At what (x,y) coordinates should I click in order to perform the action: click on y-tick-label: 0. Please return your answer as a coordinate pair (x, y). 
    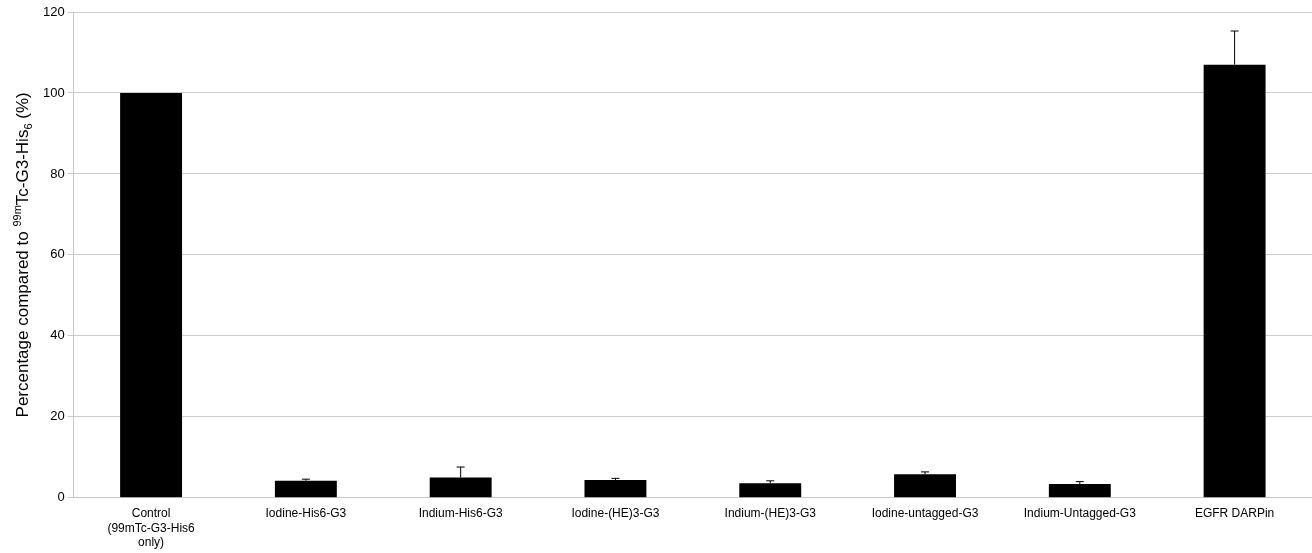
    Looking at the image, I should click on (61, 497).